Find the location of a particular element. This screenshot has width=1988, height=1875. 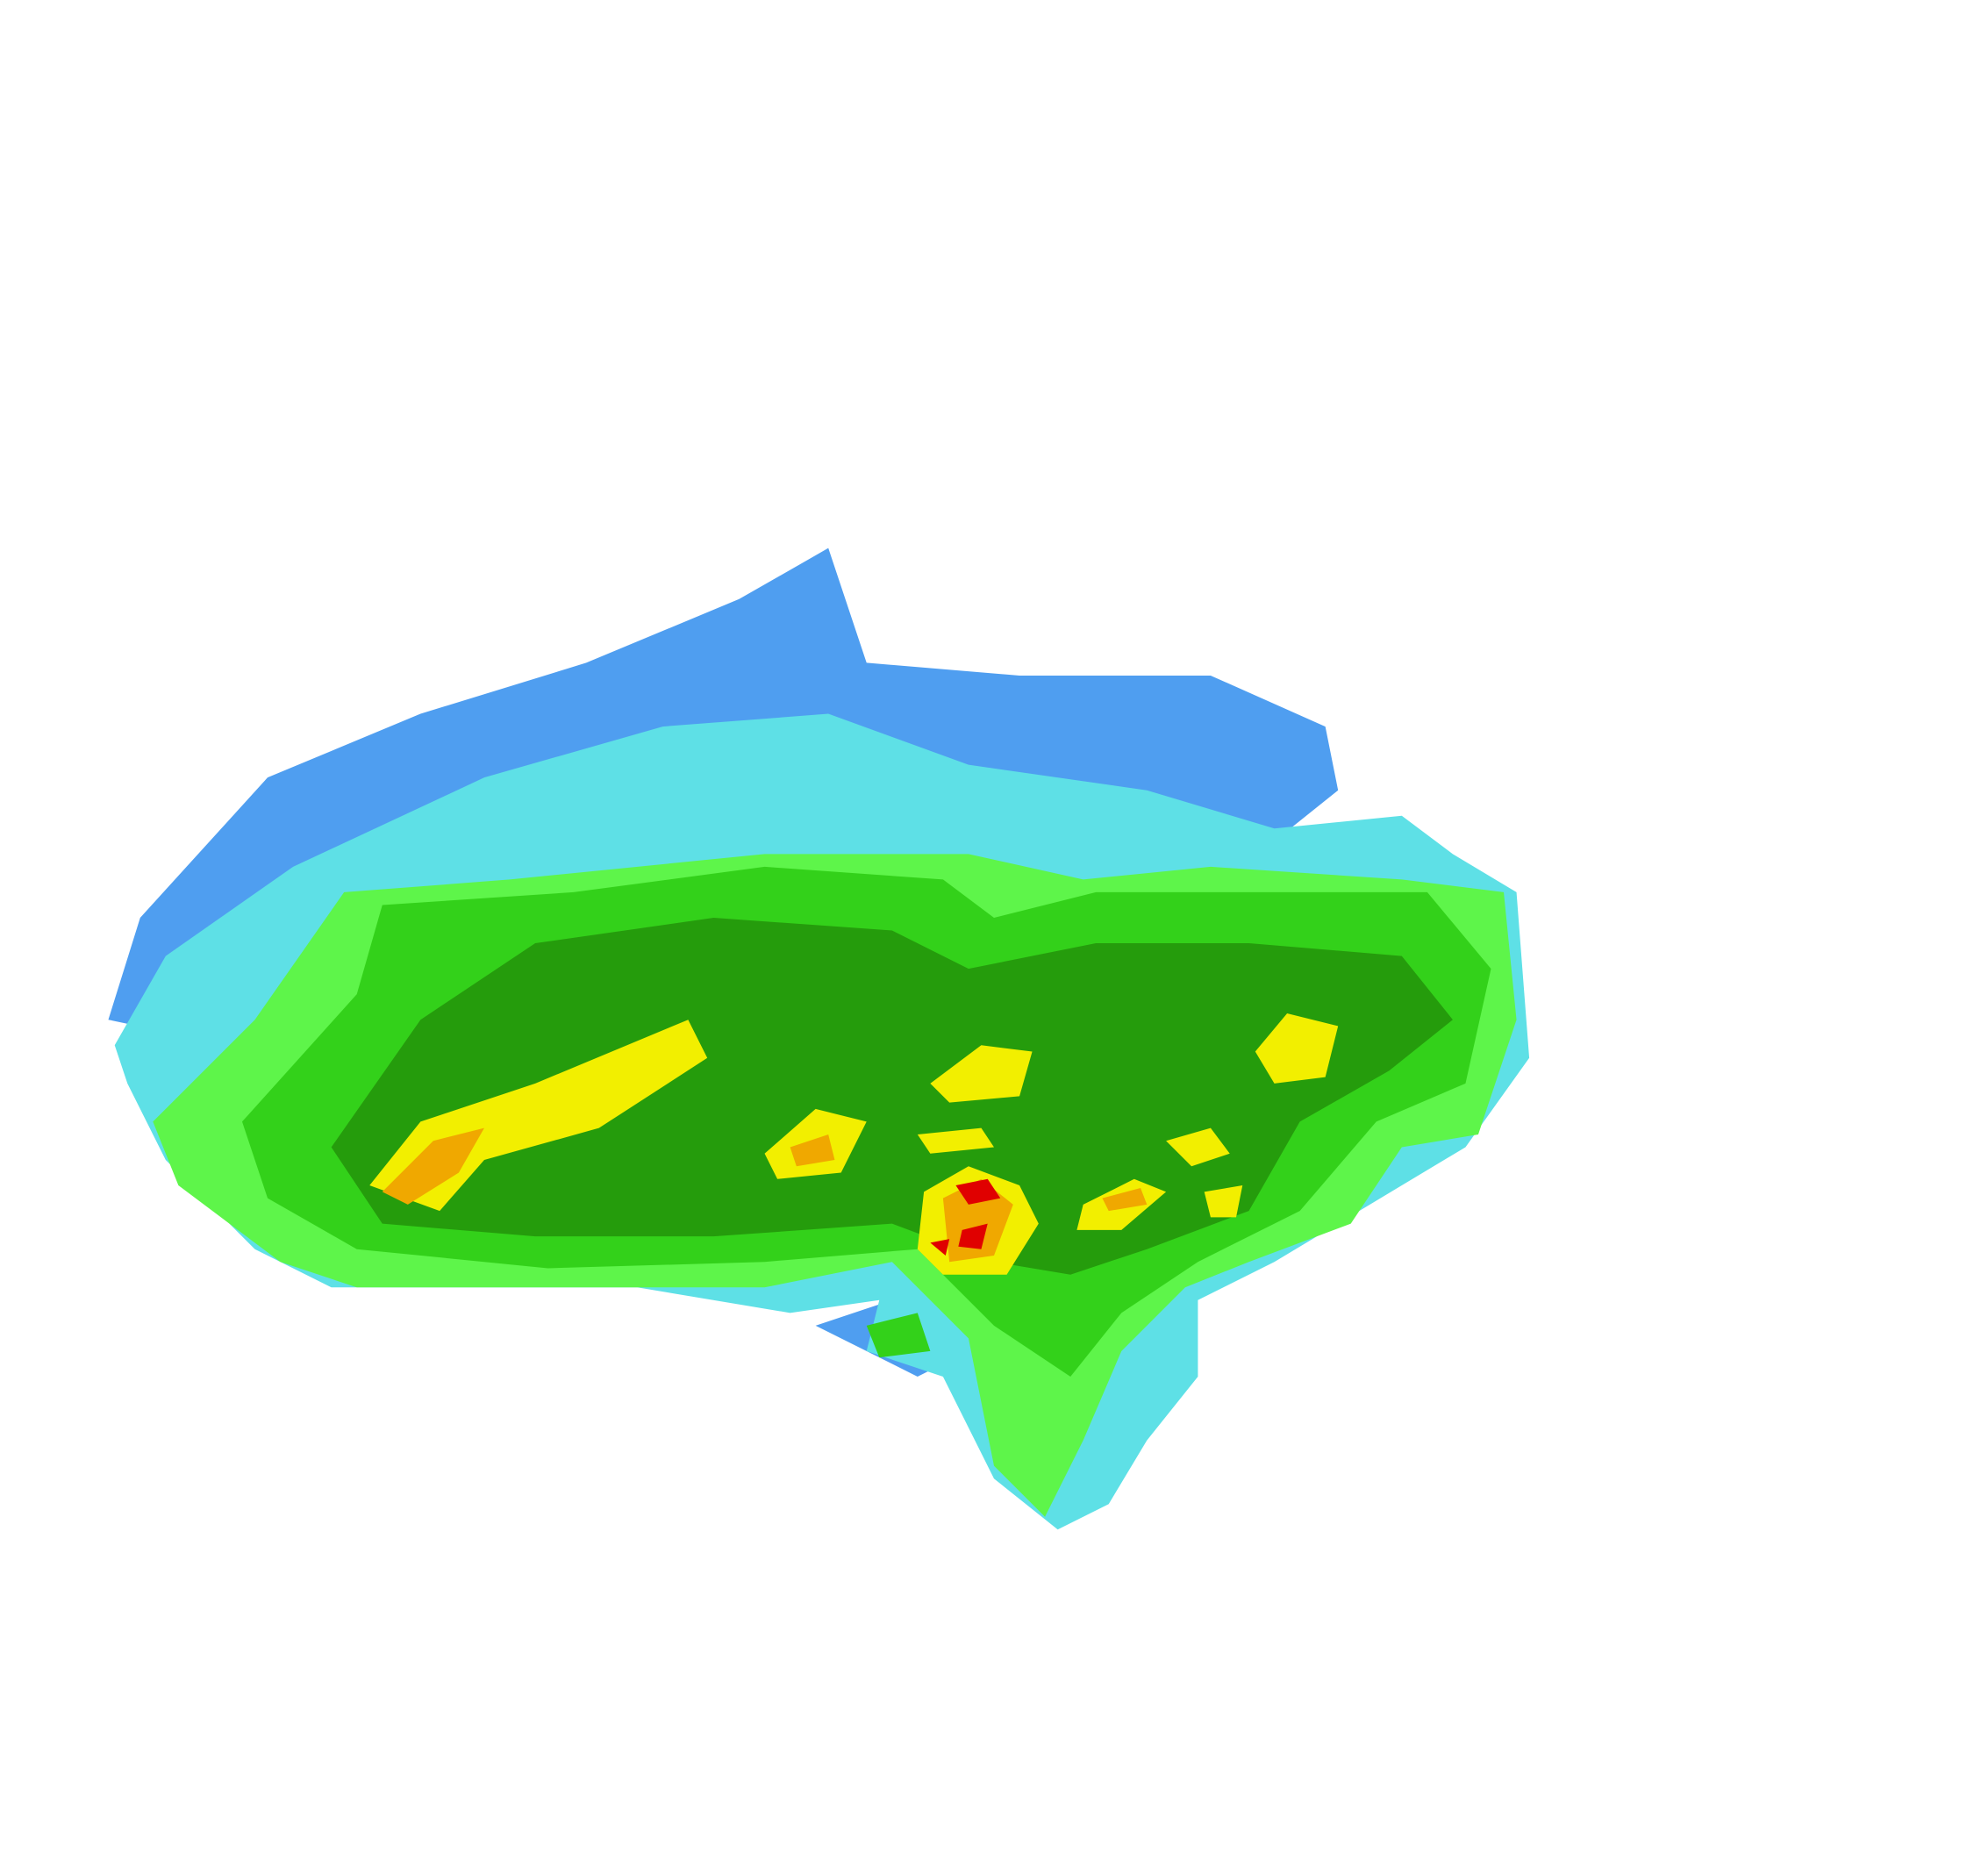

echo-dark-green is located at coordinates (892, 1096).